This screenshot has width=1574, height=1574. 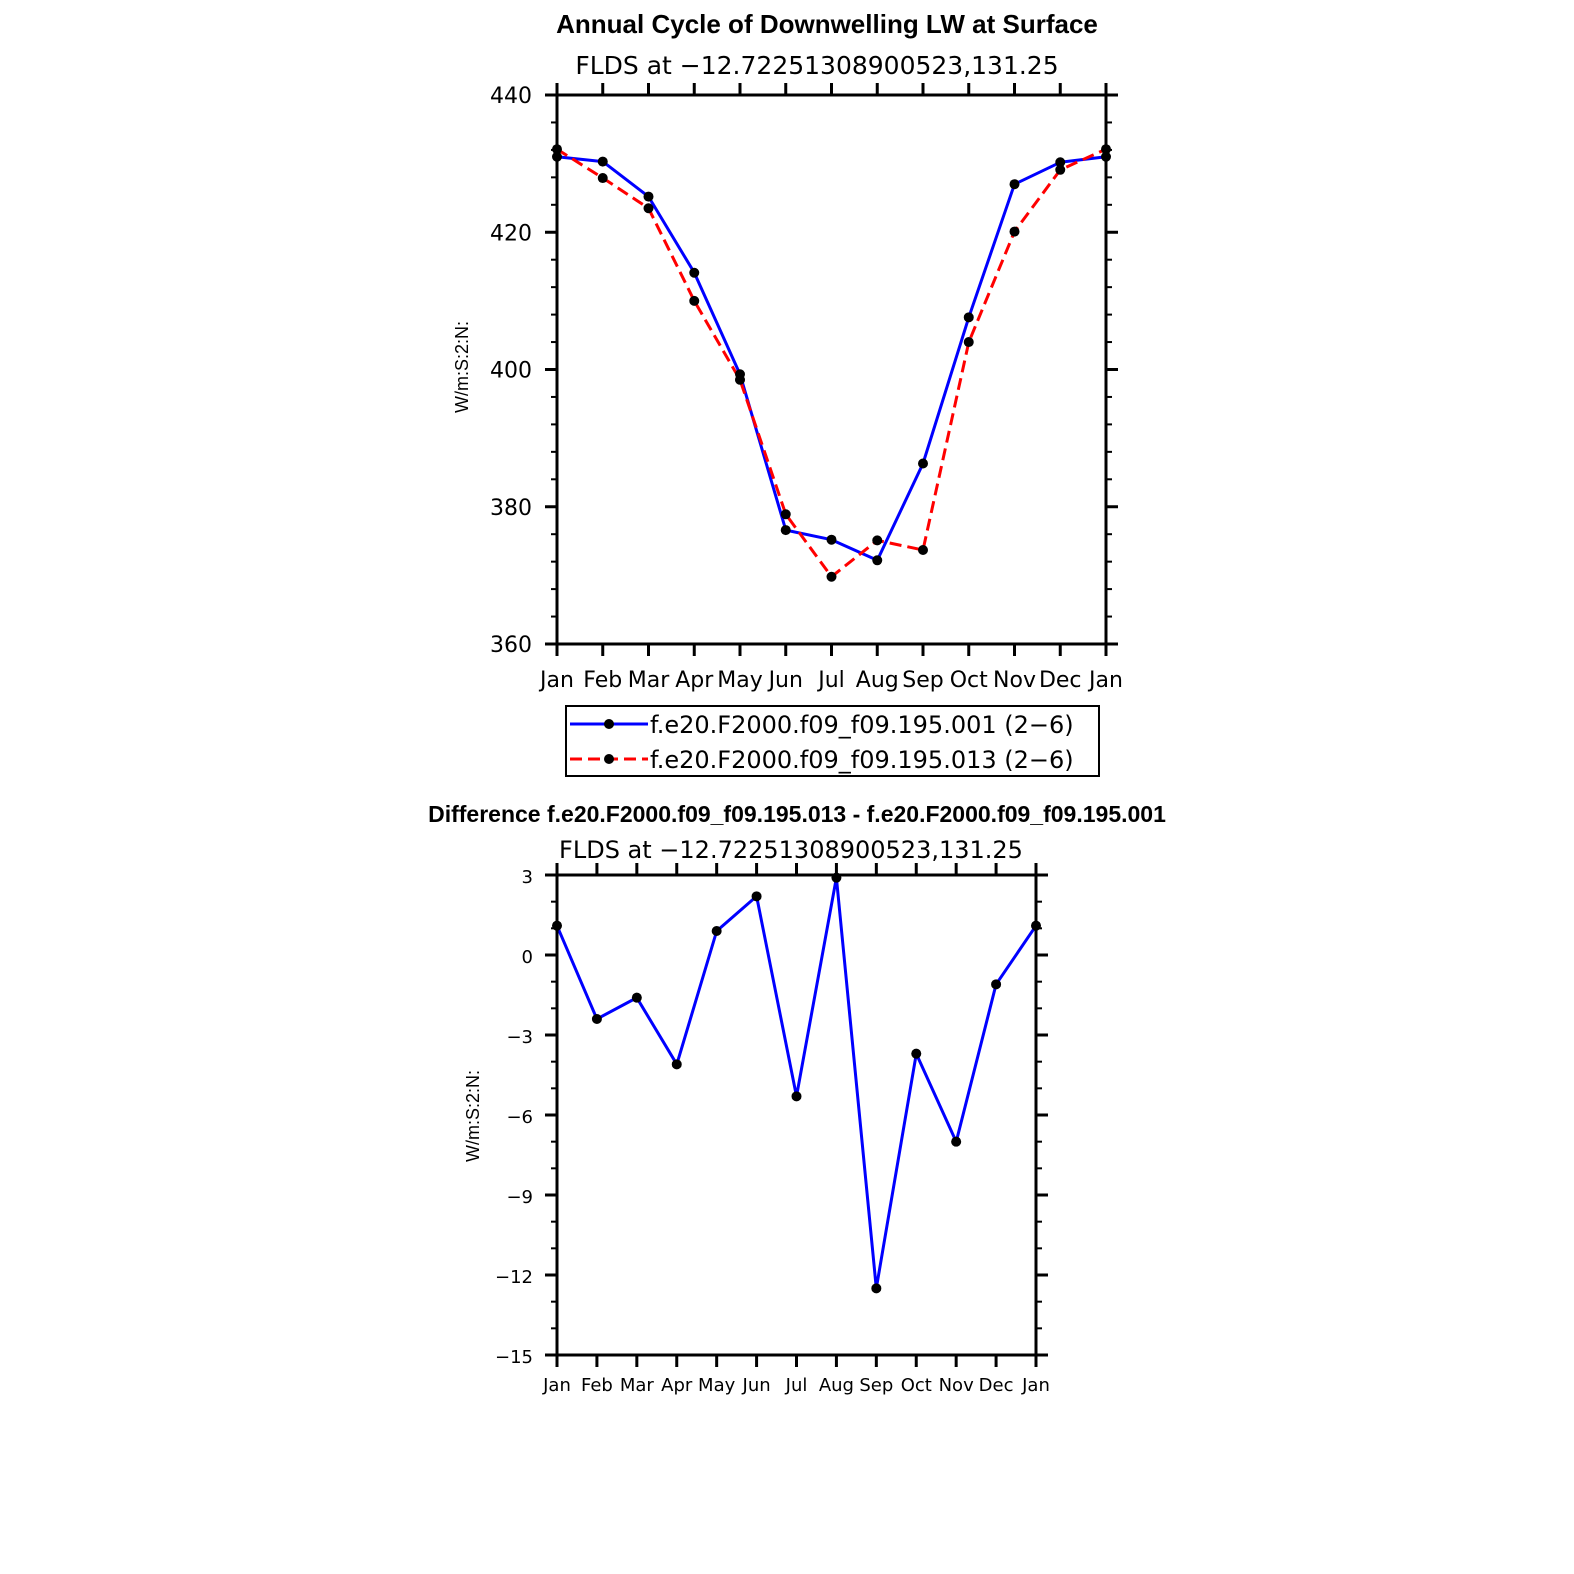 What do you see at coordinates (473, 1116) in the screenshot?
I see `chart2-y-axis-label: W/m:S:2:N:` at bounding box center [473, 1116].